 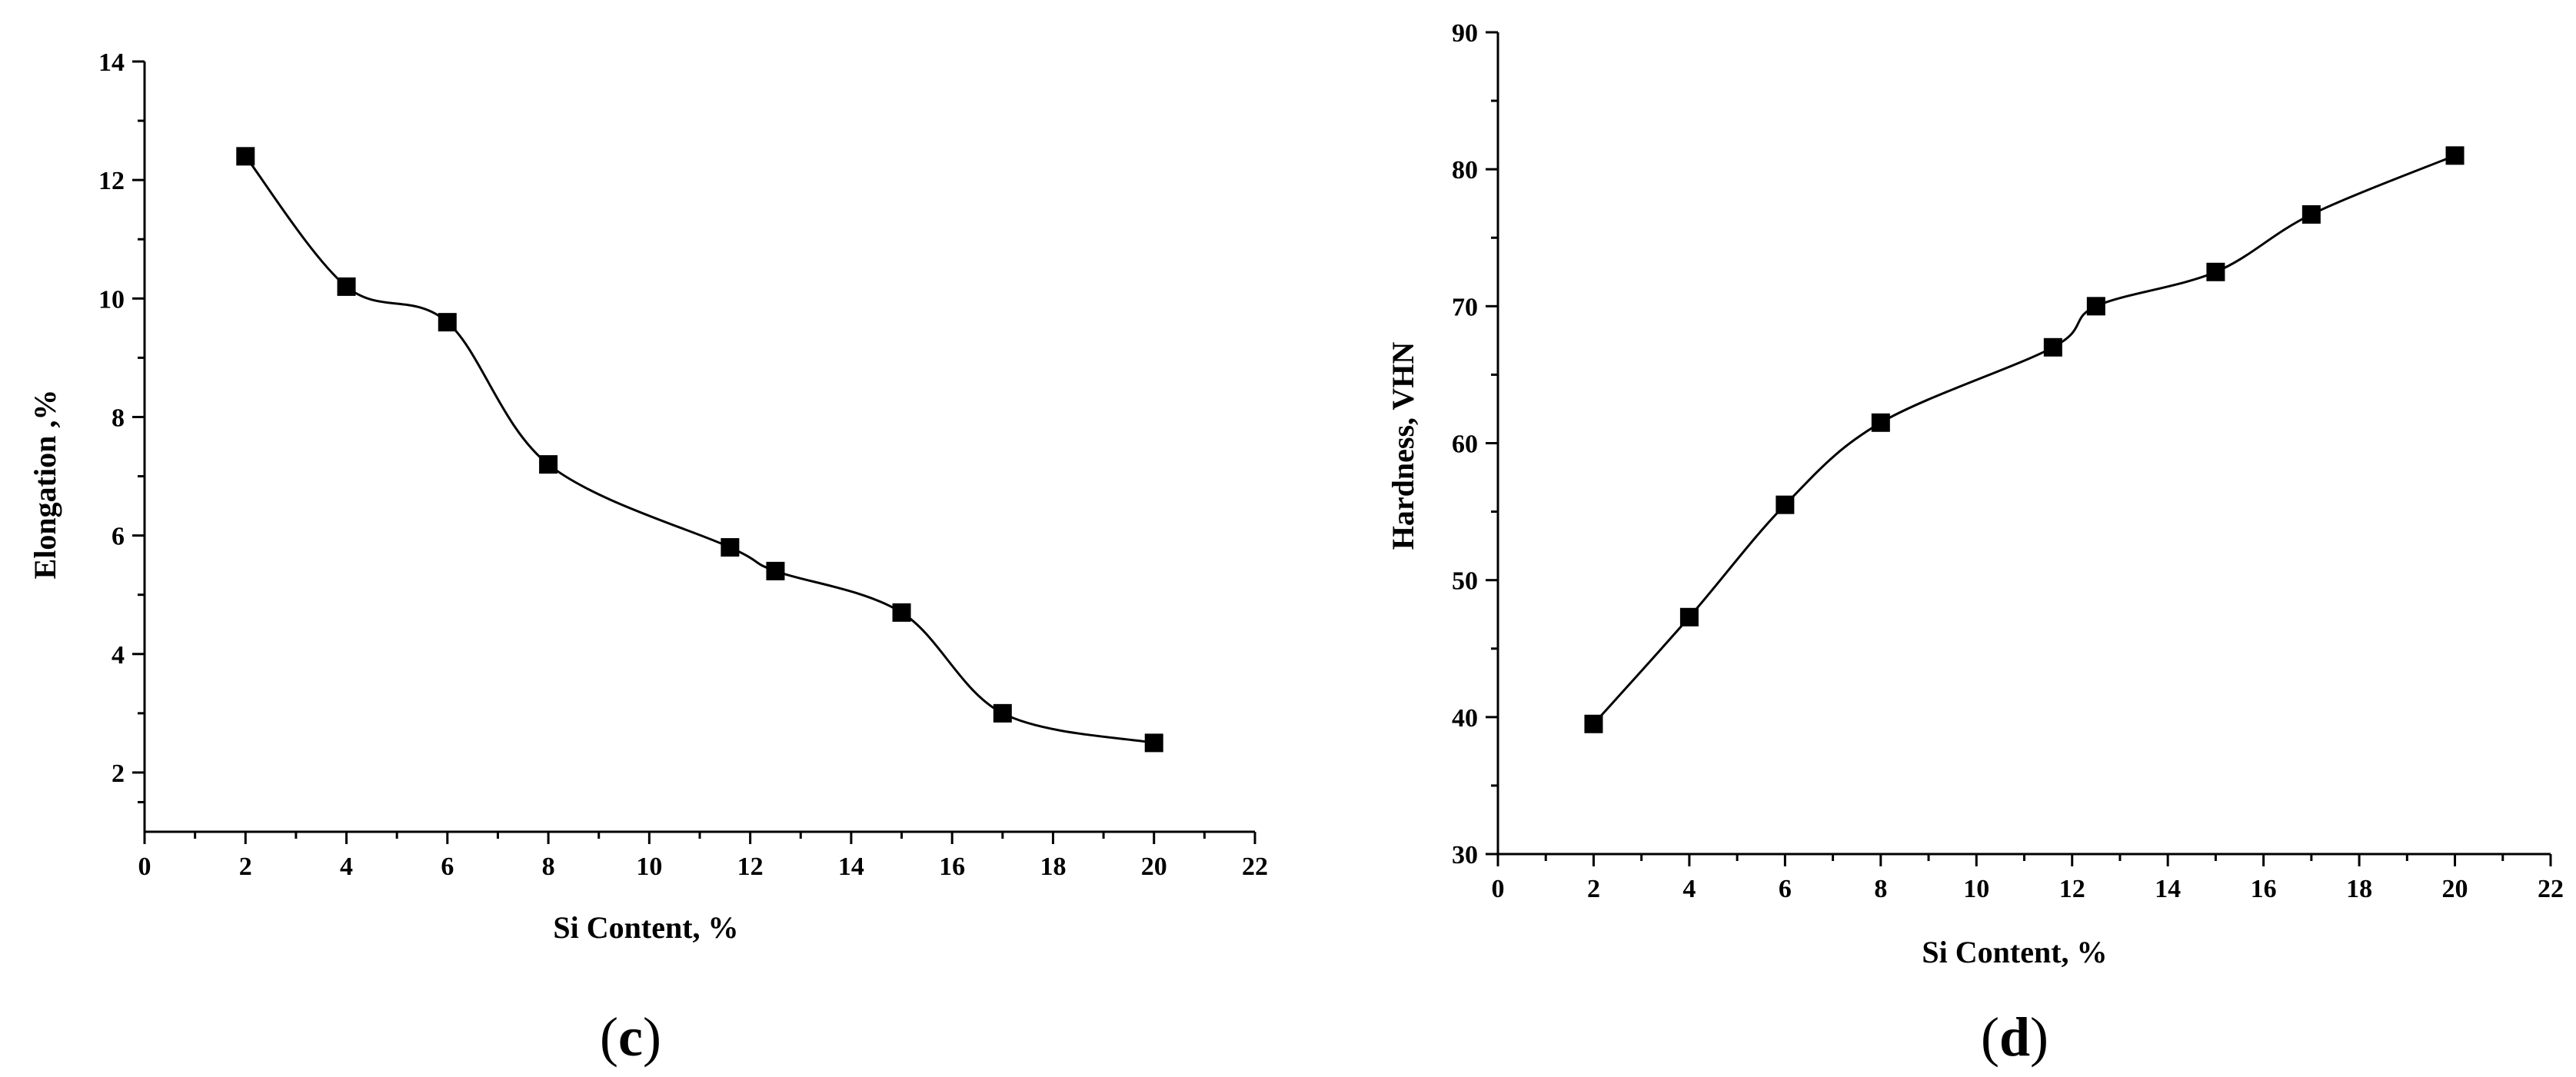 I want to click on y-tick-label: 4, so click(x=118, y=655).